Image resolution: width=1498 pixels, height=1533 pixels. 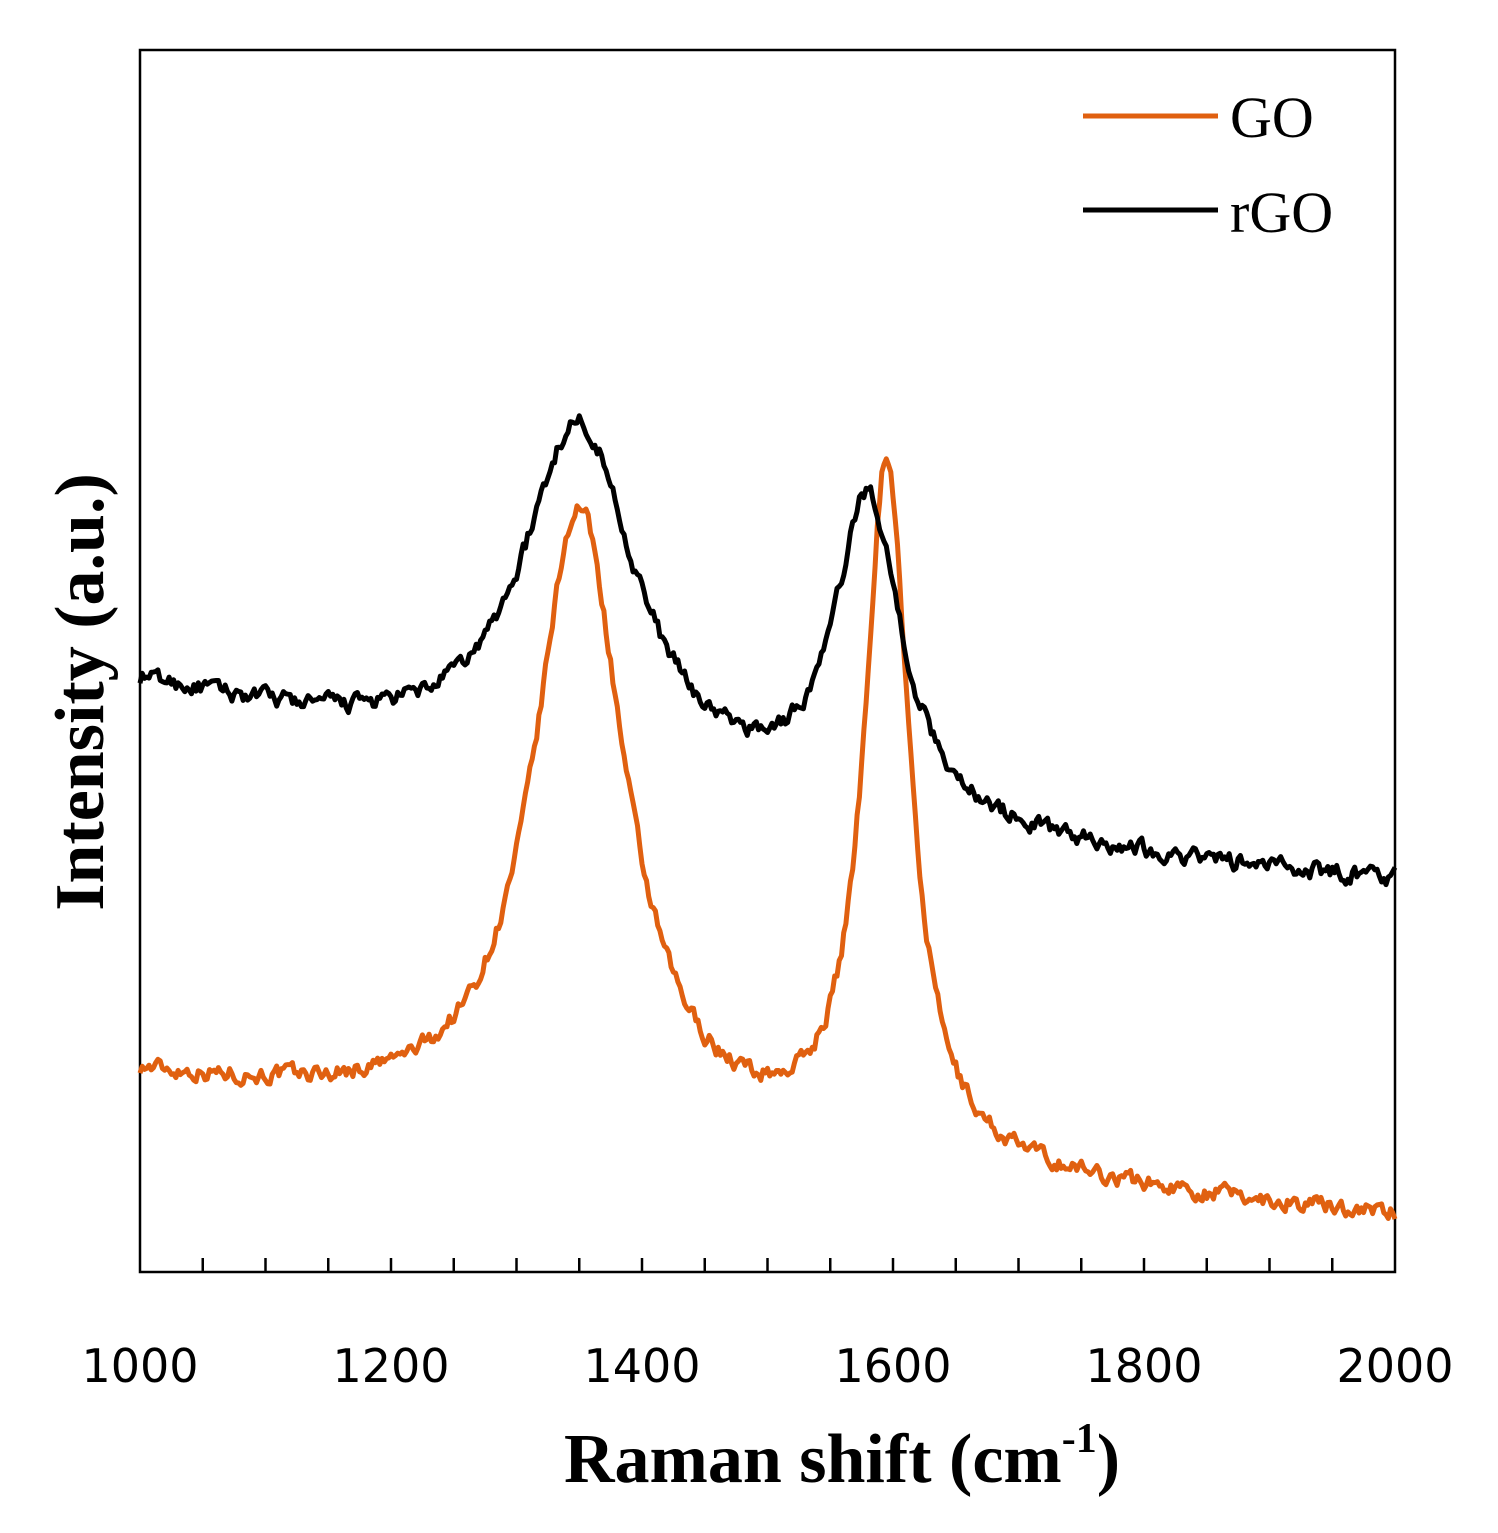 What do you see at coordinates (139, 1366) in the screenshot?
I see `x-tick-label-1000: 1000` at bounding box center [139, 1366].